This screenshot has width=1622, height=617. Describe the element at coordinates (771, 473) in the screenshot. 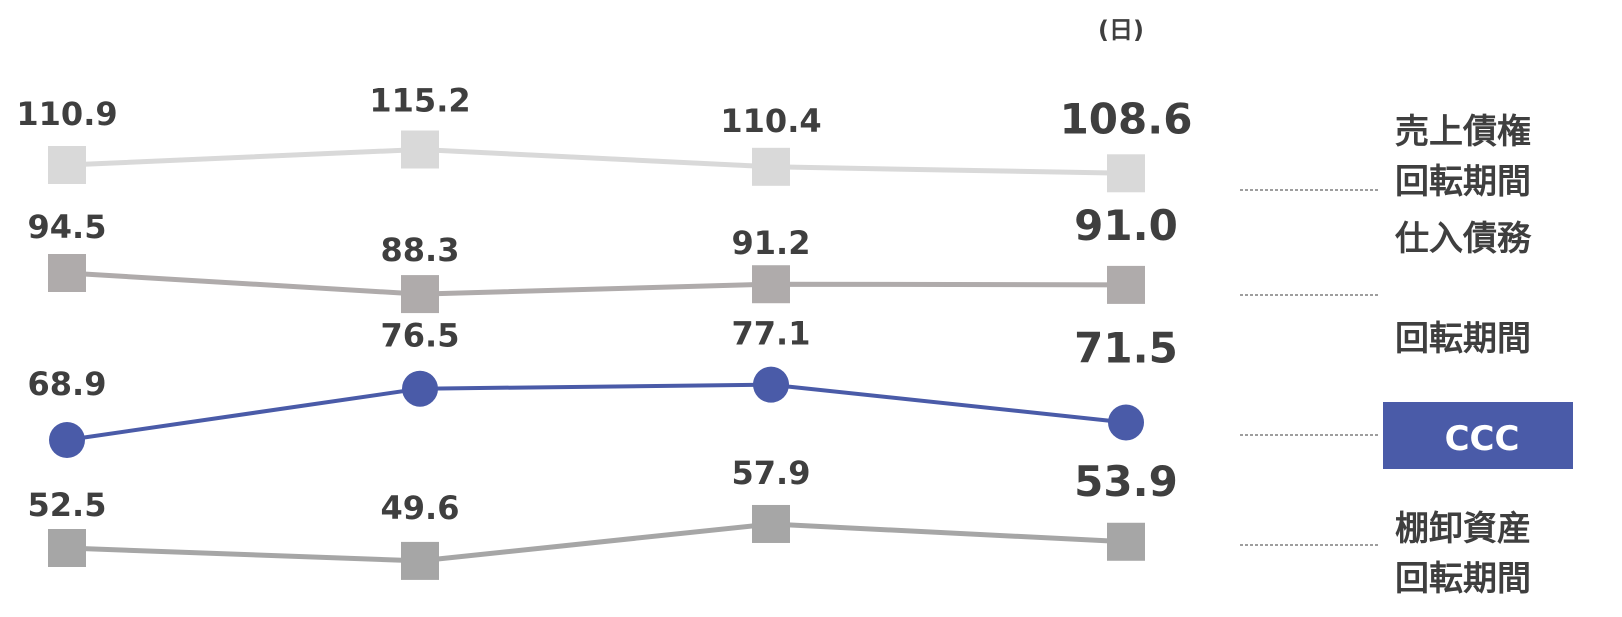

I see `data-label: 57.9` at that location.